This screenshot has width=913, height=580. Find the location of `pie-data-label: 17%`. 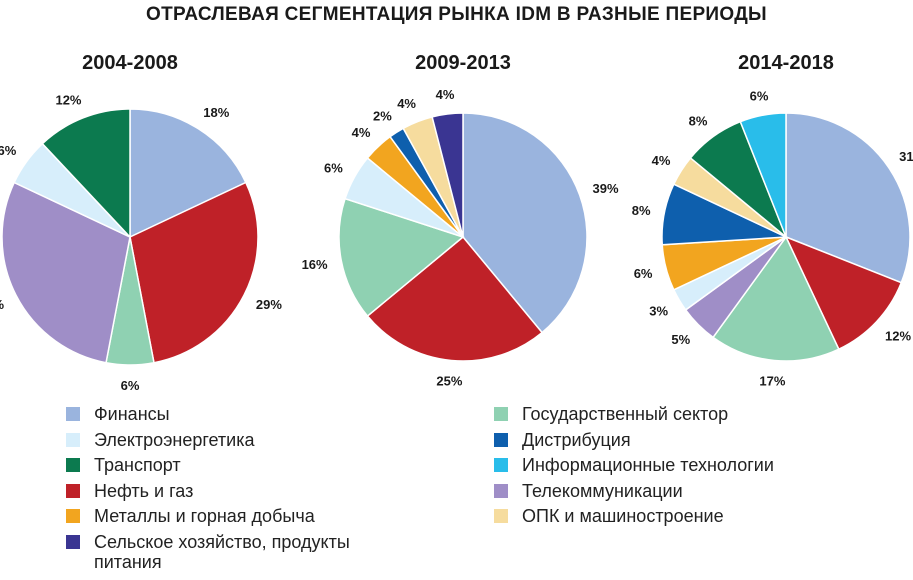

pie-data-label: 17% is located at coordinates (772, 380).